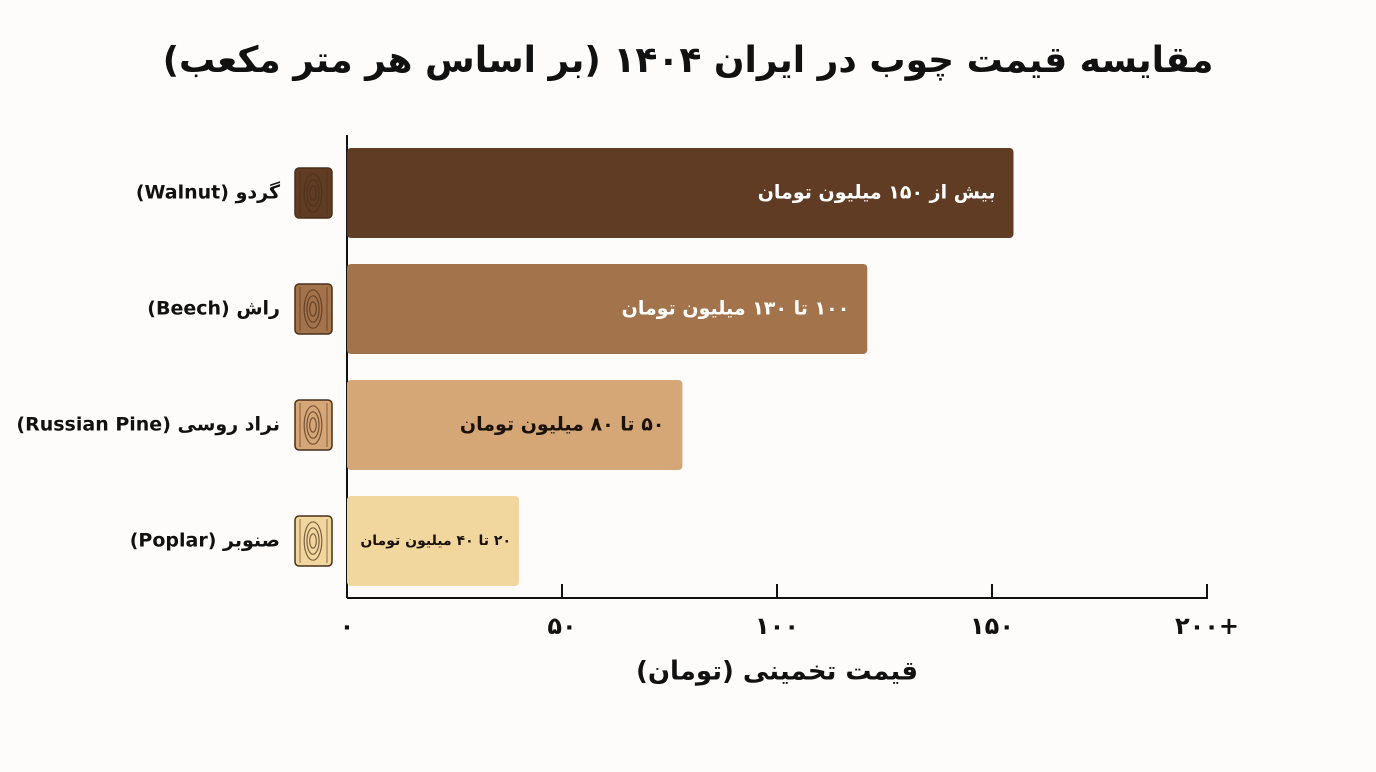 The width and height of the screenshot is (1376, 772). I want to click on bar-value-label: ۱۰۰ تا ۱۳۰ میلیون تومان, so click(736, 309).